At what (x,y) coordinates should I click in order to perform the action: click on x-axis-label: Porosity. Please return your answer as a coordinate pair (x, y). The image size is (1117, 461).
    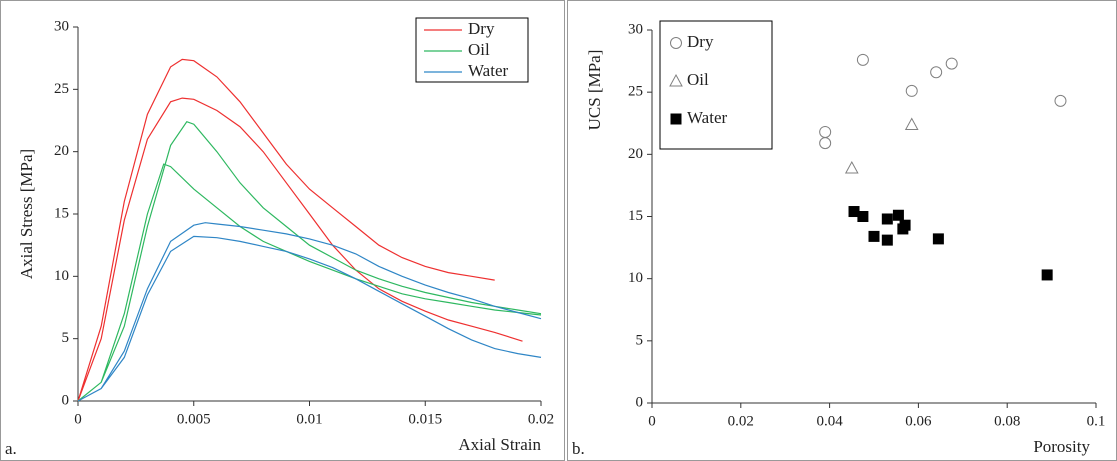
    Looking at the image, I should click on (1061, 446).